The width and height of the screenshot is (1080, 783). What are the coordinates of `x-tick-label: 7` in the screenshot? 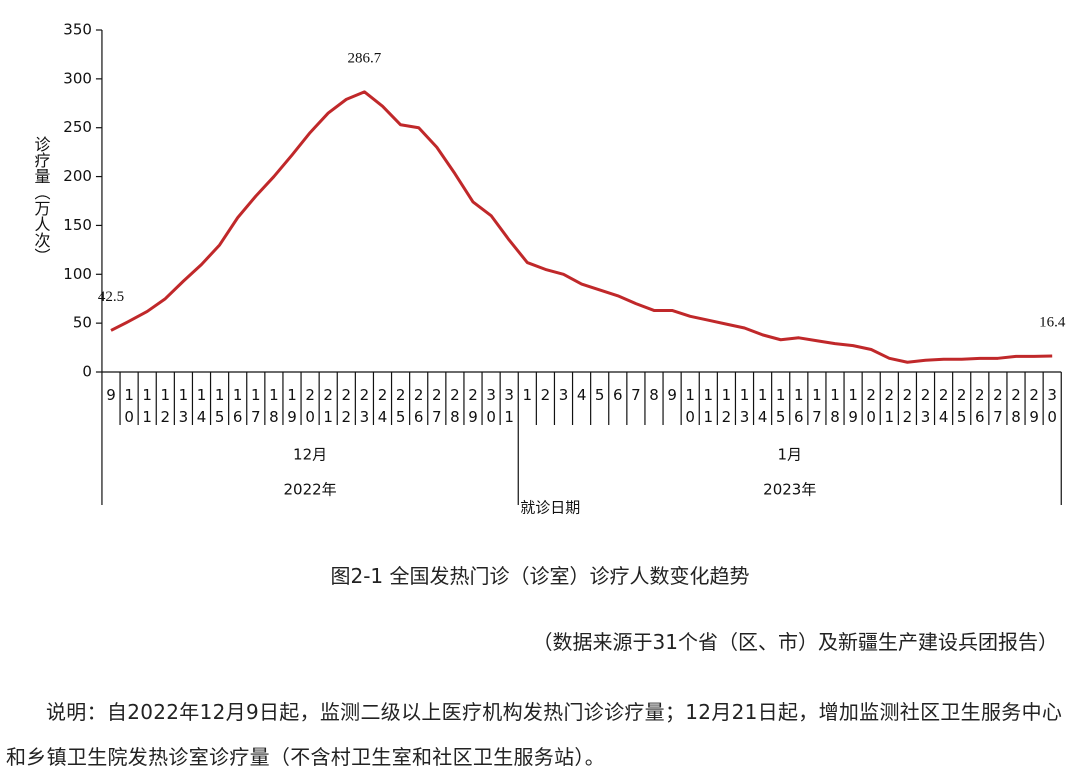 It's located at (636, 395).